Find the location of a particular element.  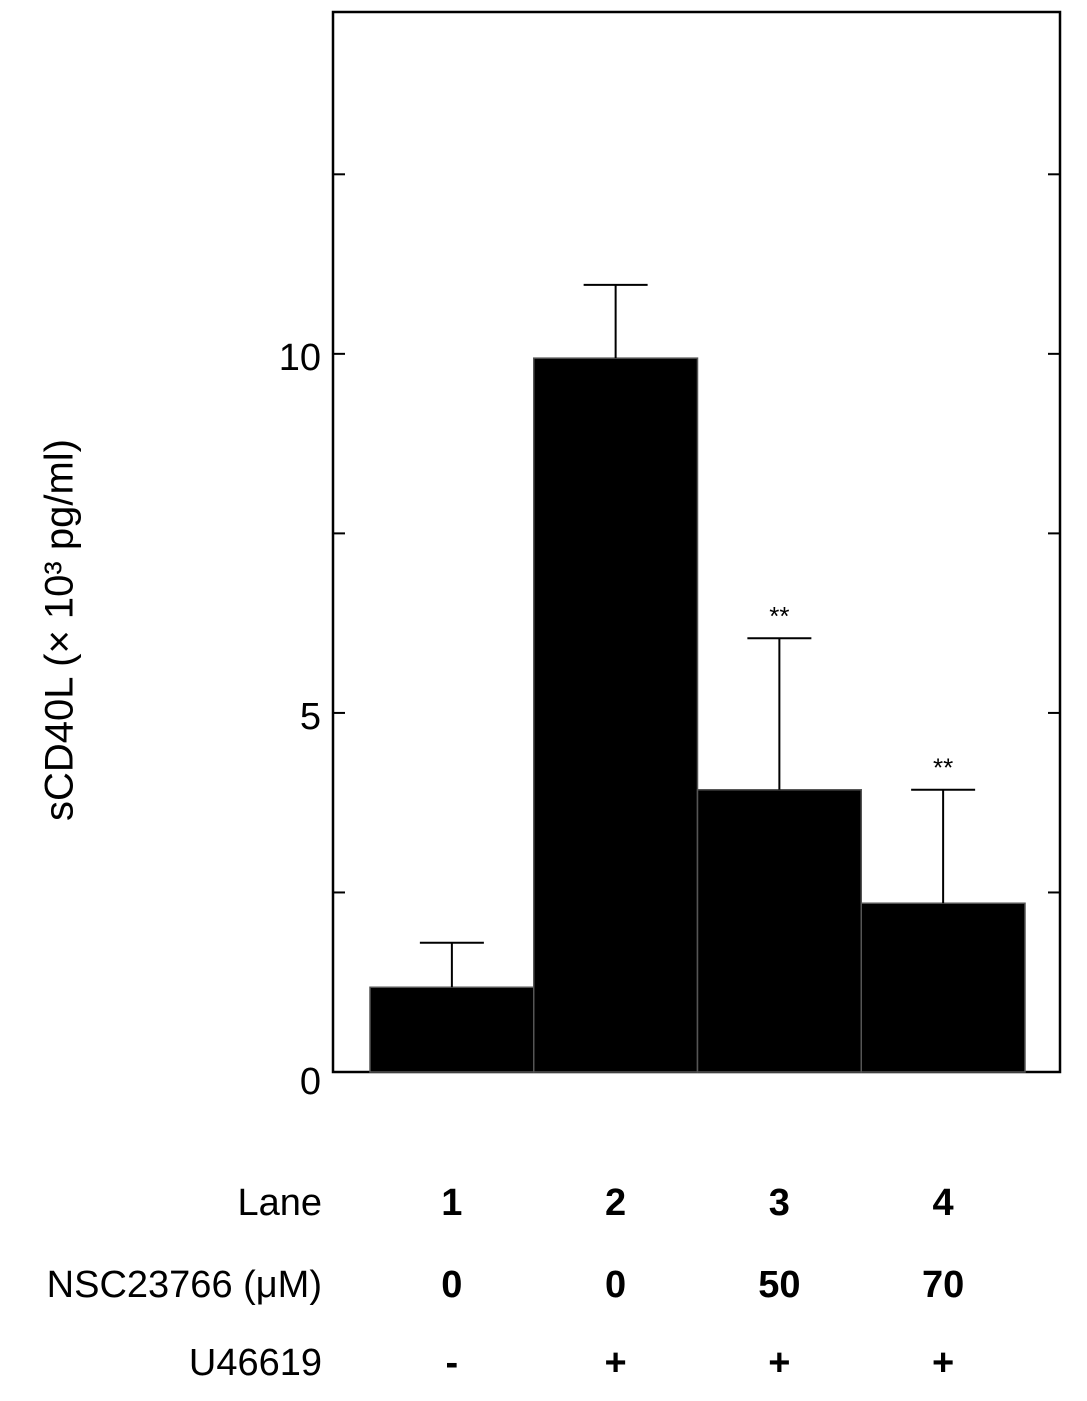

y-tick-label: 5 is located at coordinates (310, 717).